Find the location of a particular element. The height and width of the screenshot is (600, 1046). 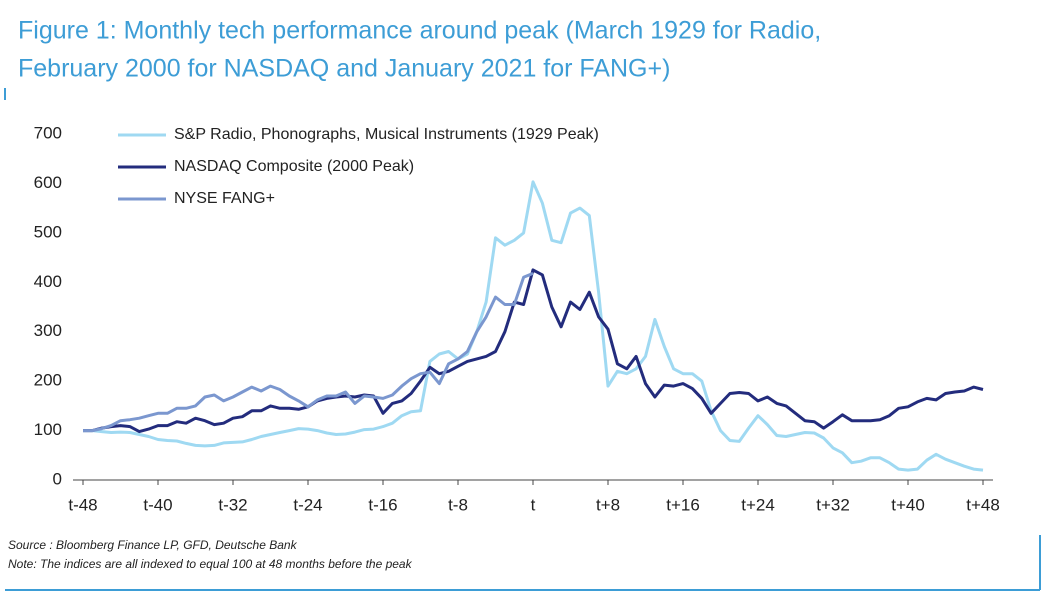

y-tick-label: 600 is located at coordinates (48, 182).